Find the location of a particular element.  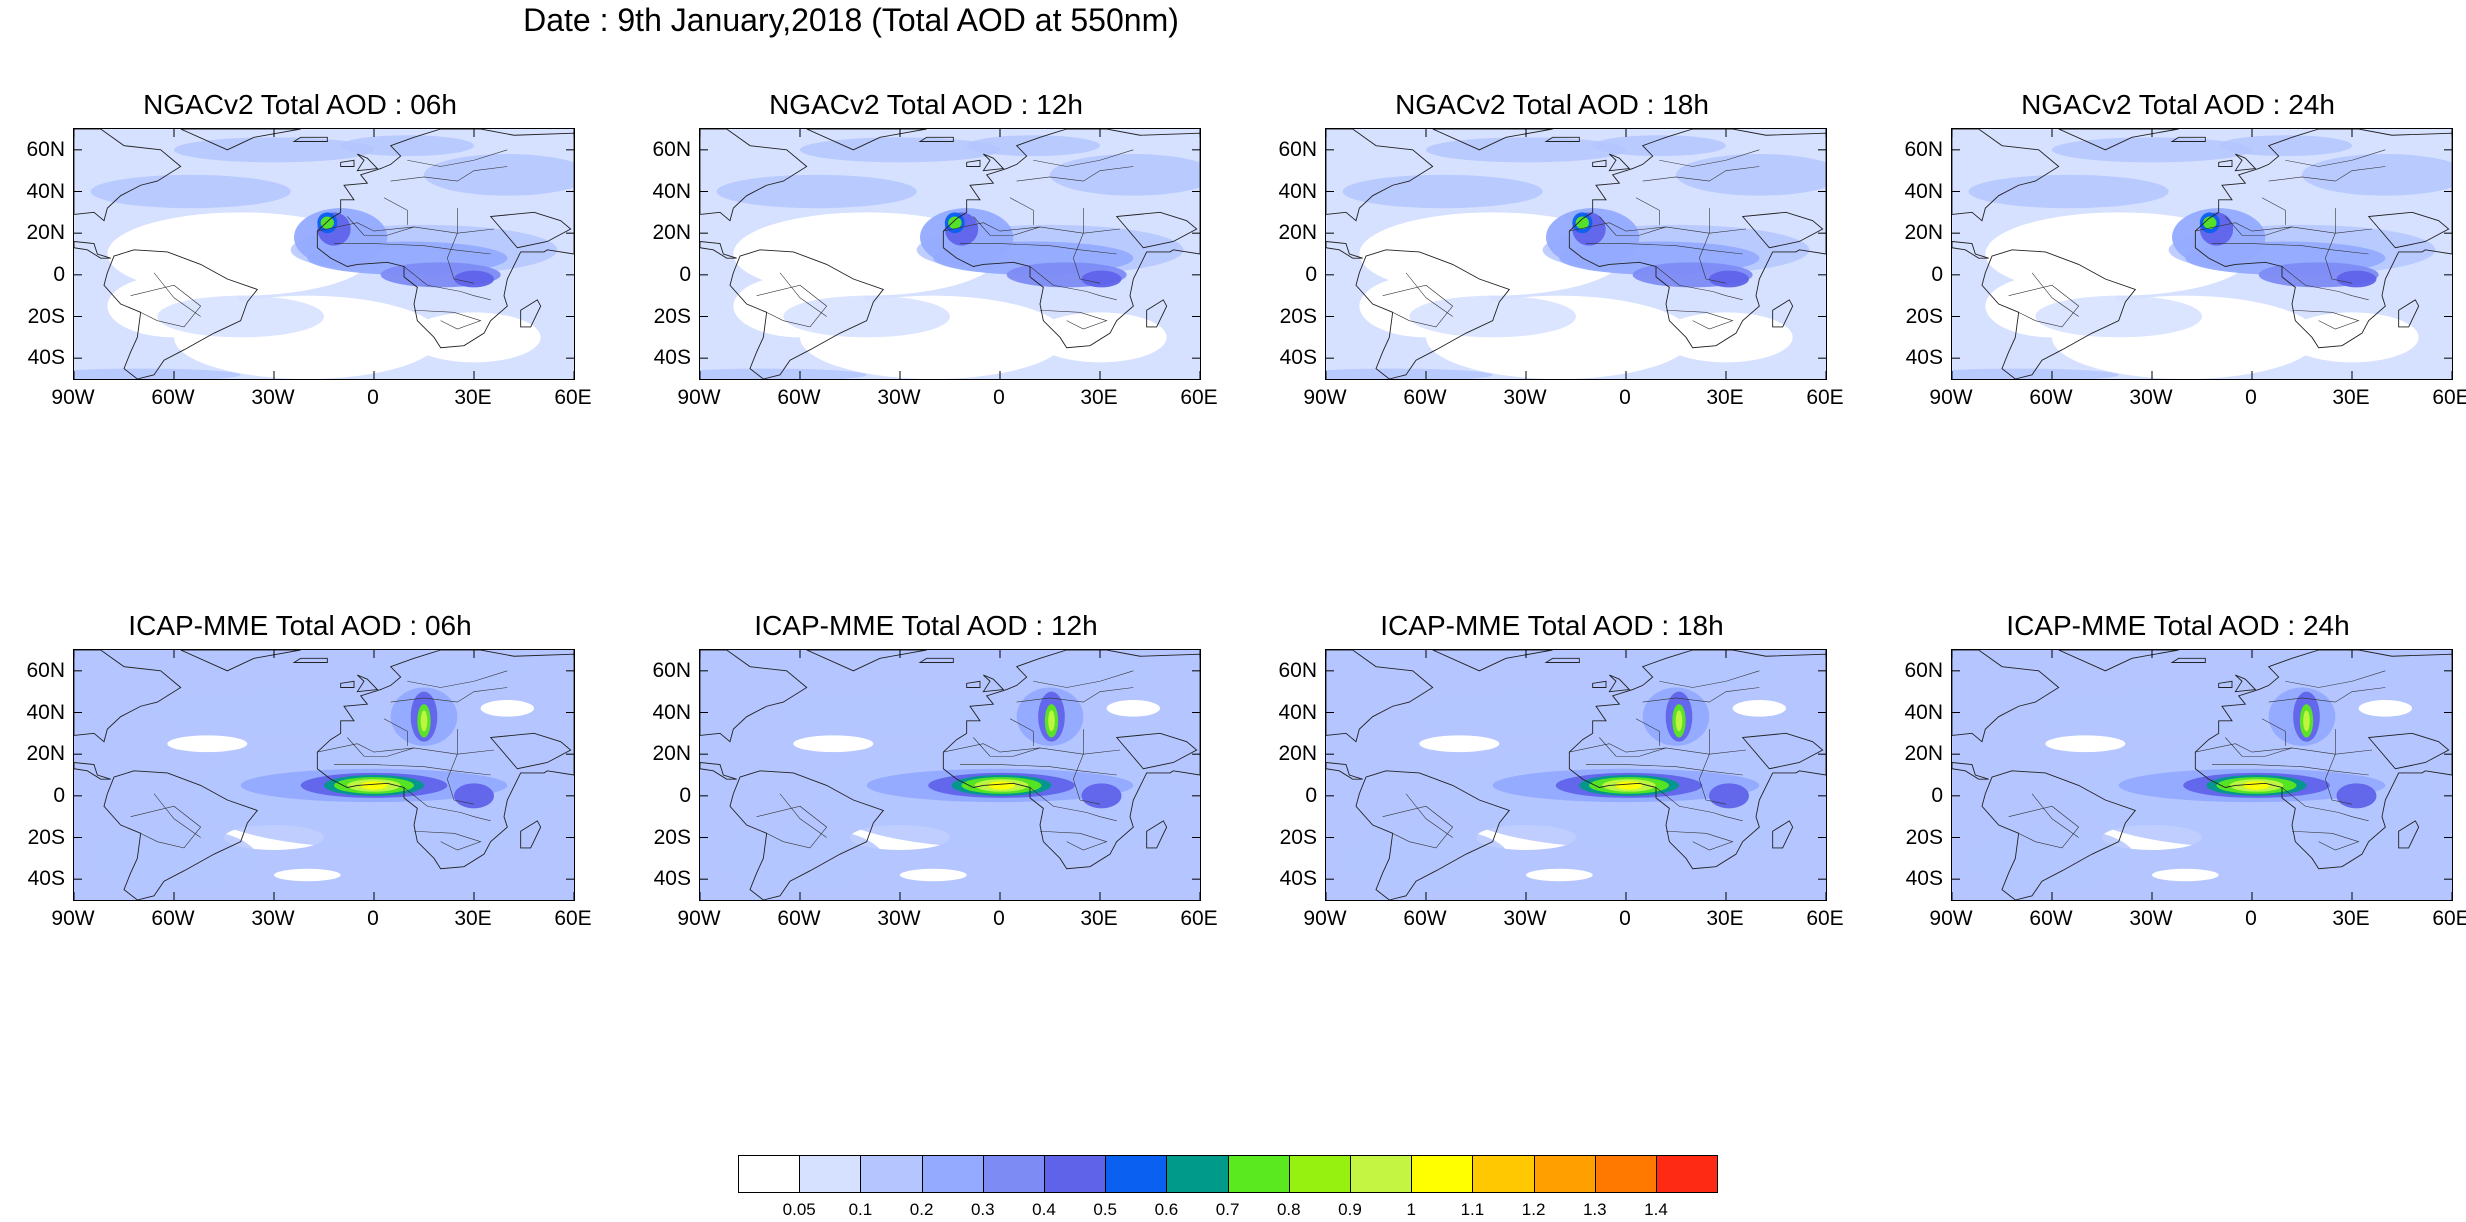

colorbar-label: 0.9 is located at coordinates (1350, 1209).